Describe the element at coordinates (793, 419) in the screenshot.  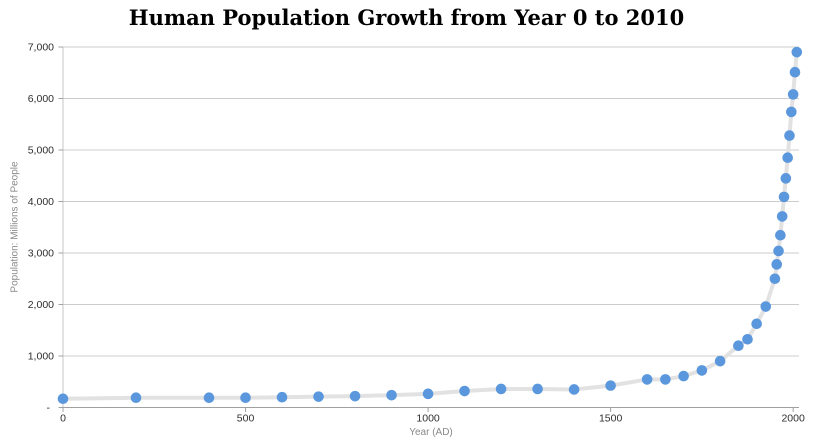
I see `x-tick-label: 2000` at that location.